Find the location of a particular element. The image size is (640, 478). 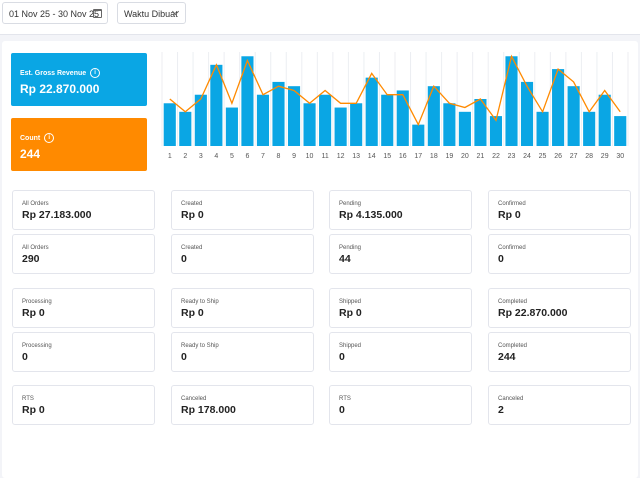

stat-card-shipped: Shipped 0 is located at coordinates (400, 352).